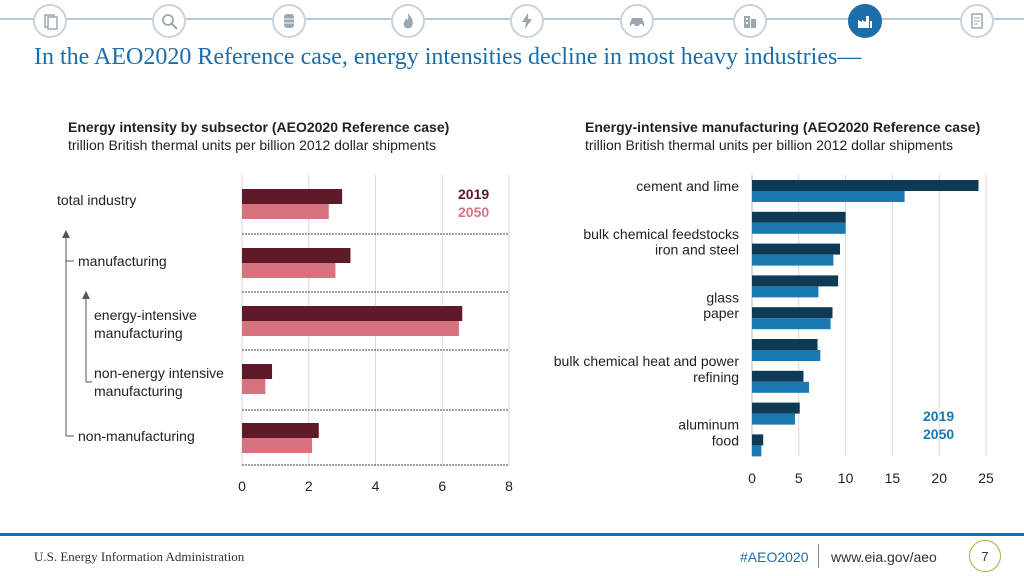 Image resolution: width=1024 pixels, height=576 pixels. Describe the element at coordinates (884, 557) in the screenshot. I see `footer-url: www.eia.gov/aeo` at that location.